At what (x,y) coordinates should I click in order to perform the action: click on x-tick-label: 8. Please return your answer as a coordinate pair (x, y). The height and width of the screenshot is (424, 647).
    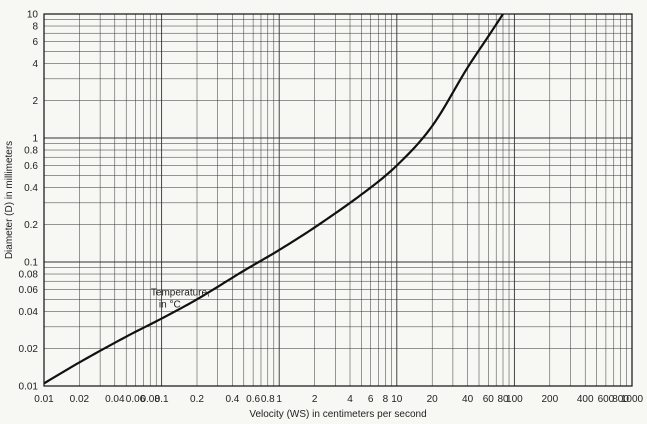
    Looking at the image, I should click on (386, 399).